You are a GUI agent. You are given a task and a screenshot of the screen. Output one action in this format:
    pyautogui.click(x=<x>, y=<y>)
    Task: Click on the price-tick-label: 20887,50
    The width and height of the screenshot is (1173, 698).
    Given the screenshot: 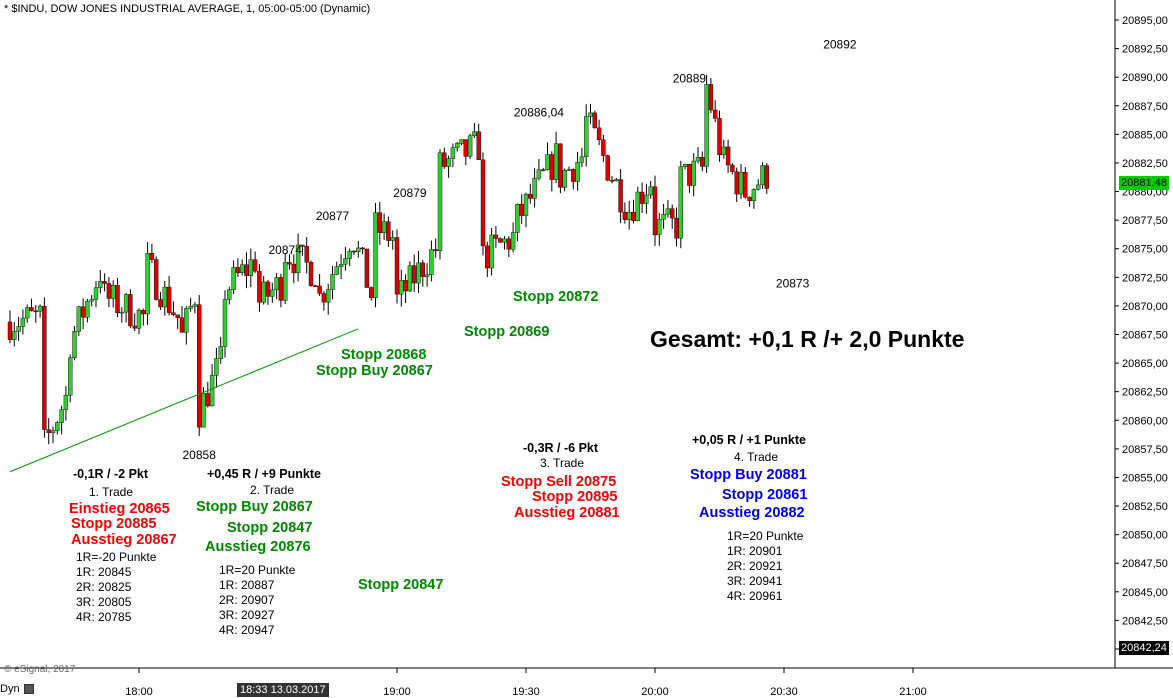 What is the action you would take?
    pyautogui.click(x=1145, y=107)
    